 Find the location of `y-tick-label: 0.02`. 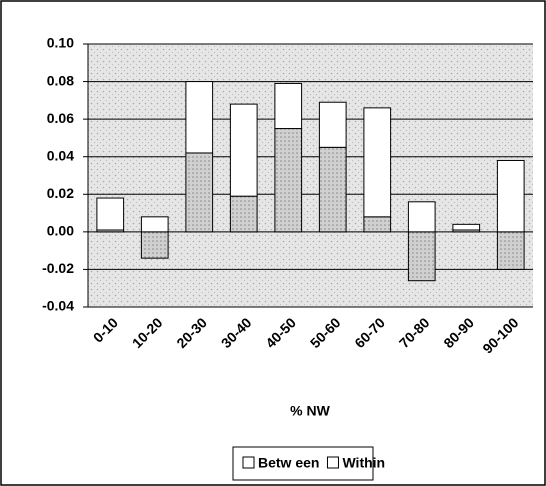

y-tick-label: 0.02 is located at coordinates (60, 193).